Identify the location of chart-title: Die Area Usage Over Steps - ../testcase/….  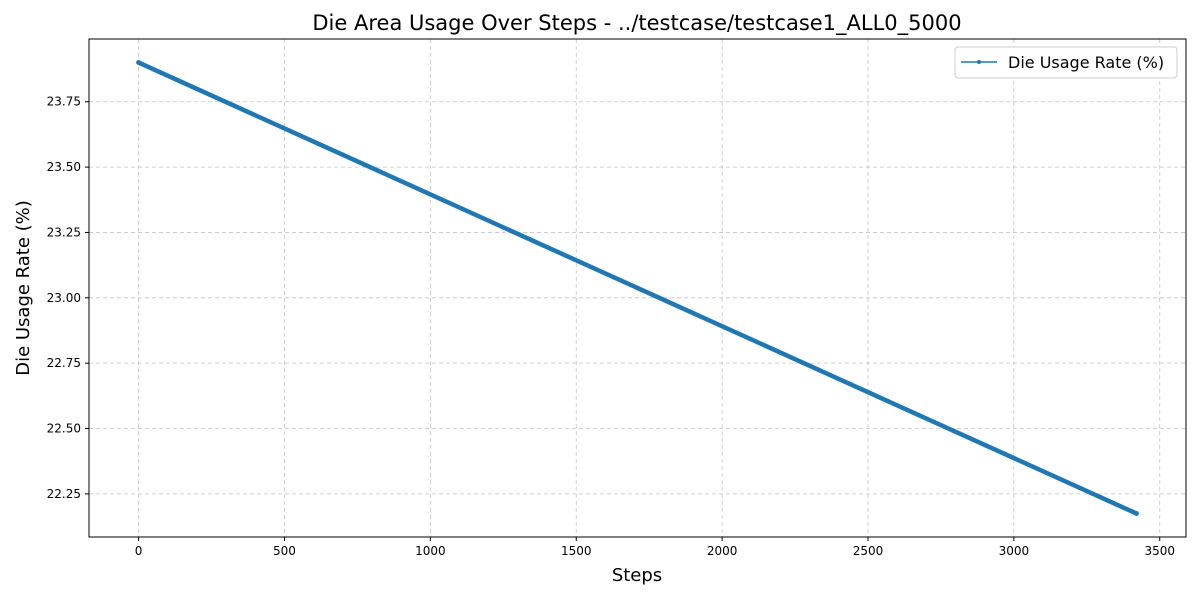
(636, 23).